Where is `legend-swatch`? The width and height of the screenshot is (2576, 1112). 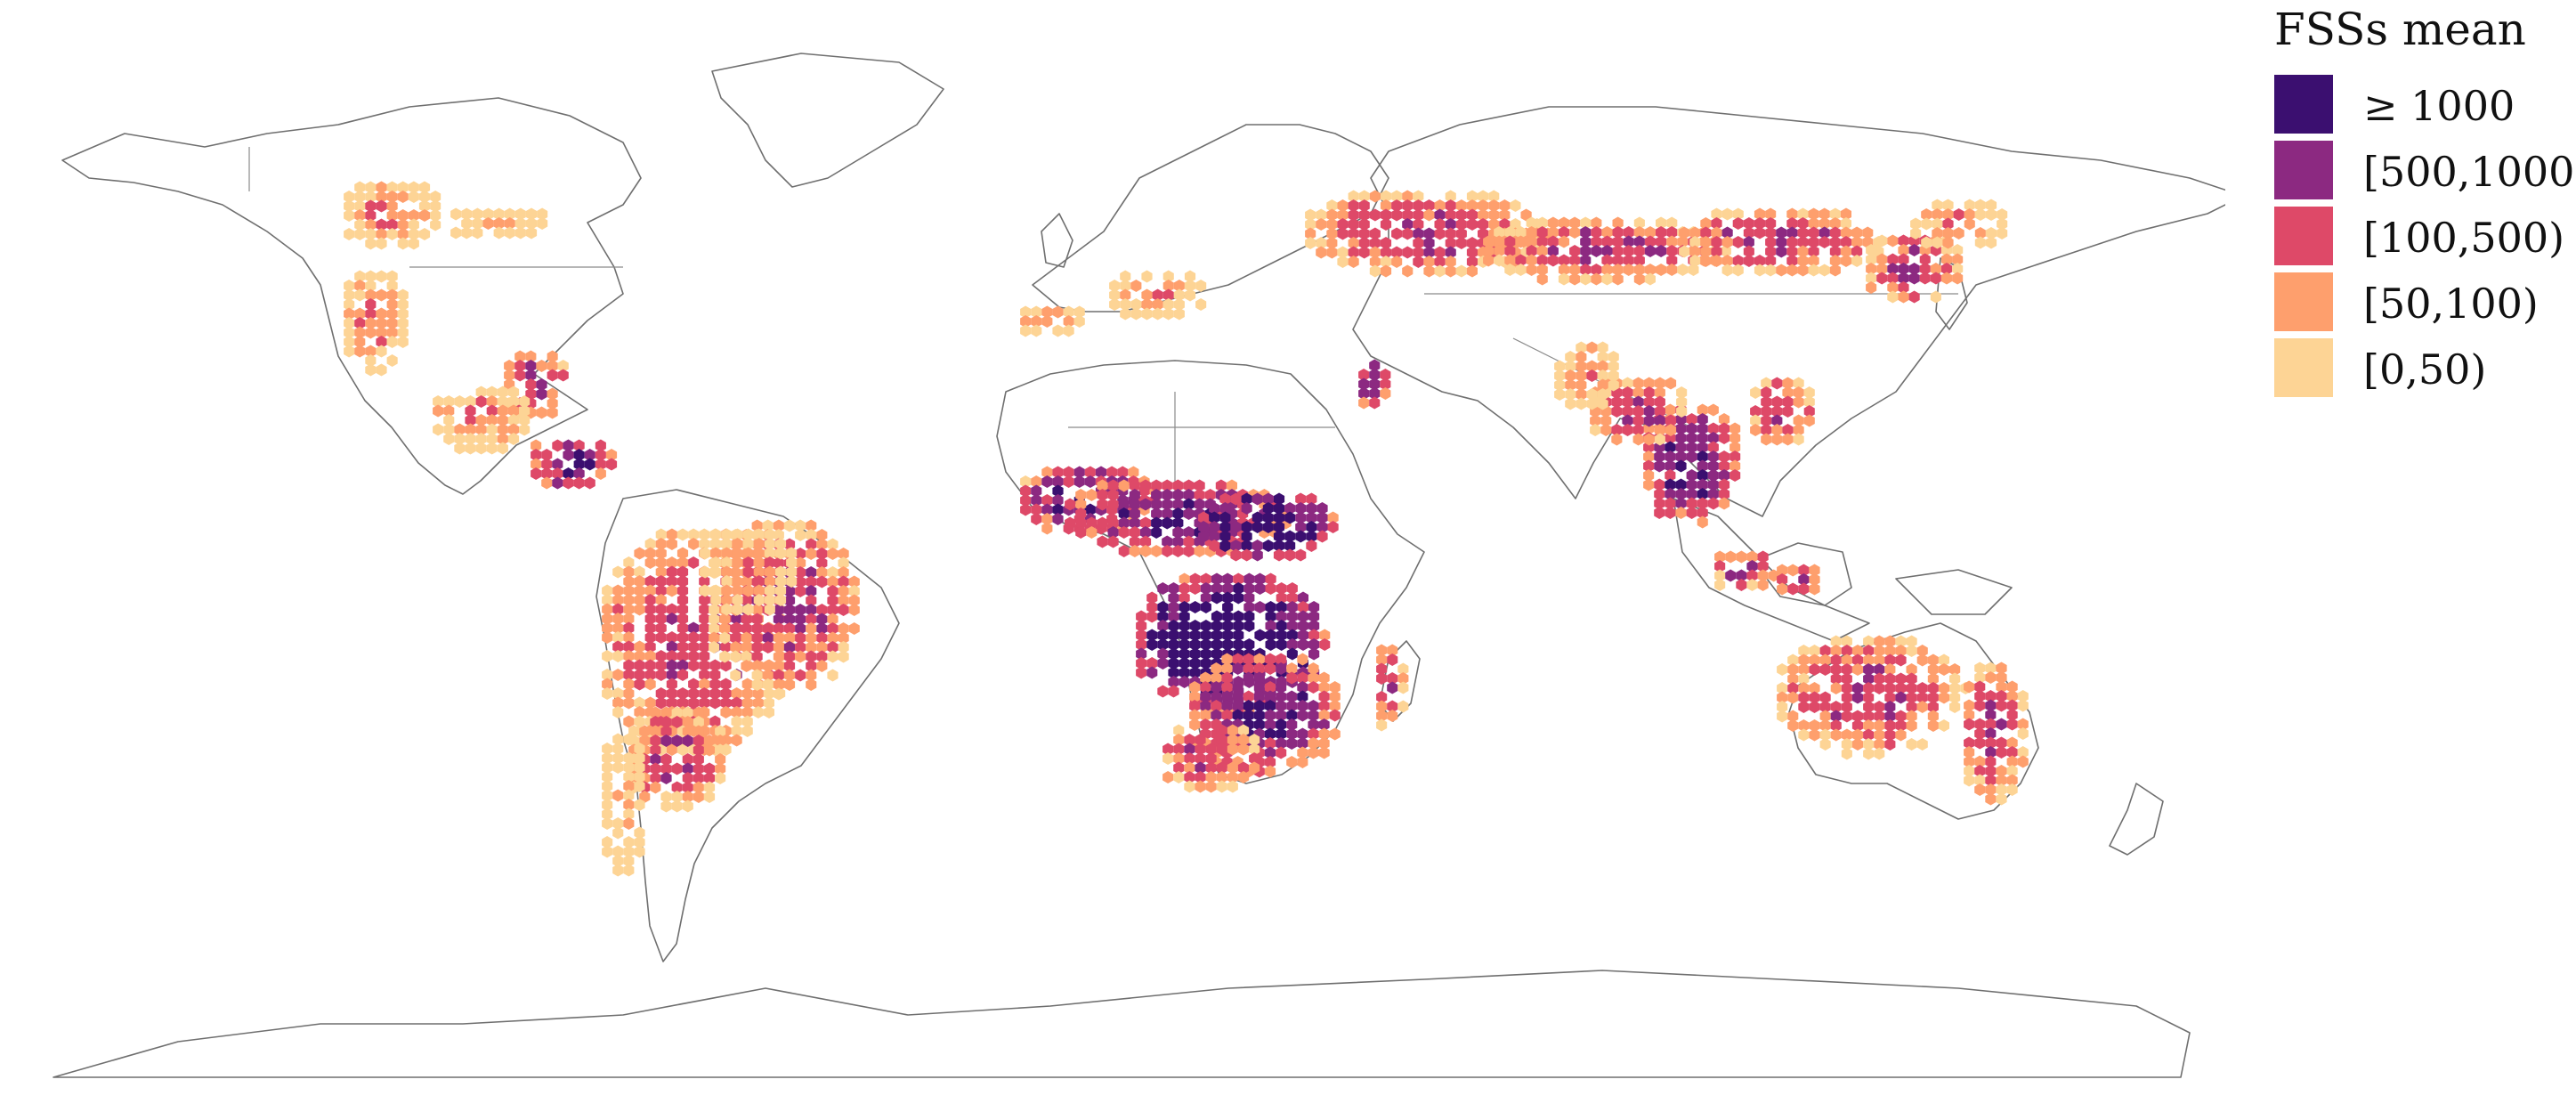
legend-swatch is located at coordinates (2303, 367).